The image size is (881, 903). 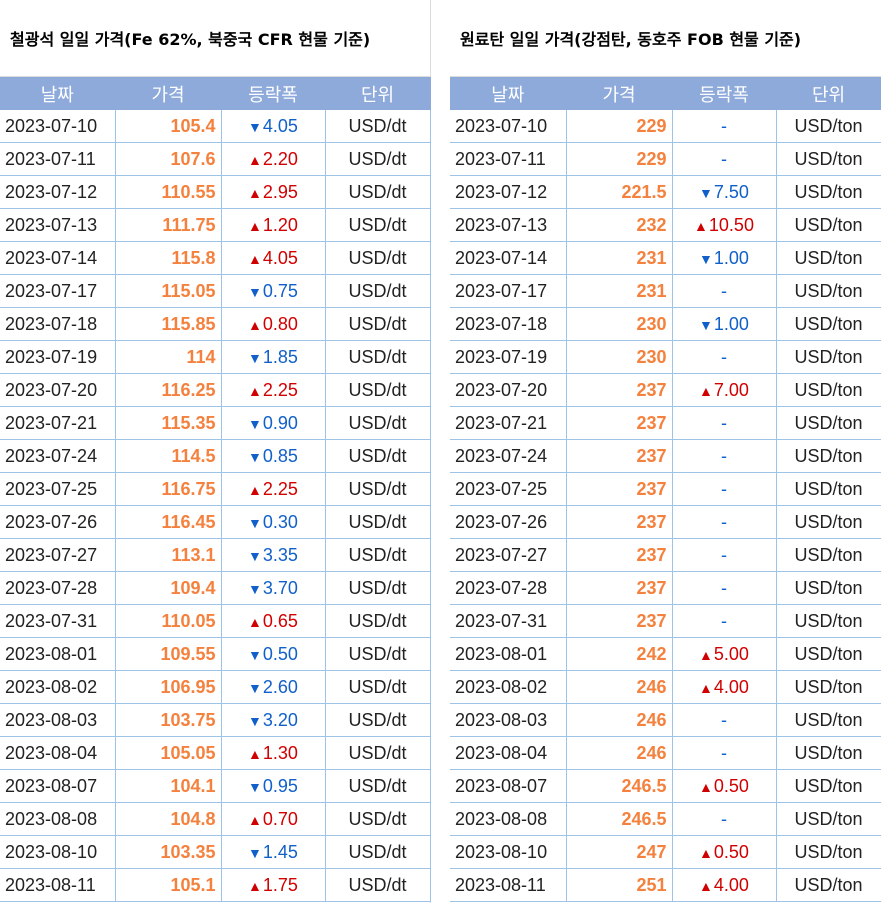 What do you see at coordinates (280, 686) in the screenshot?
I see `change-value: 2.60` at bounding box center [280, 686].